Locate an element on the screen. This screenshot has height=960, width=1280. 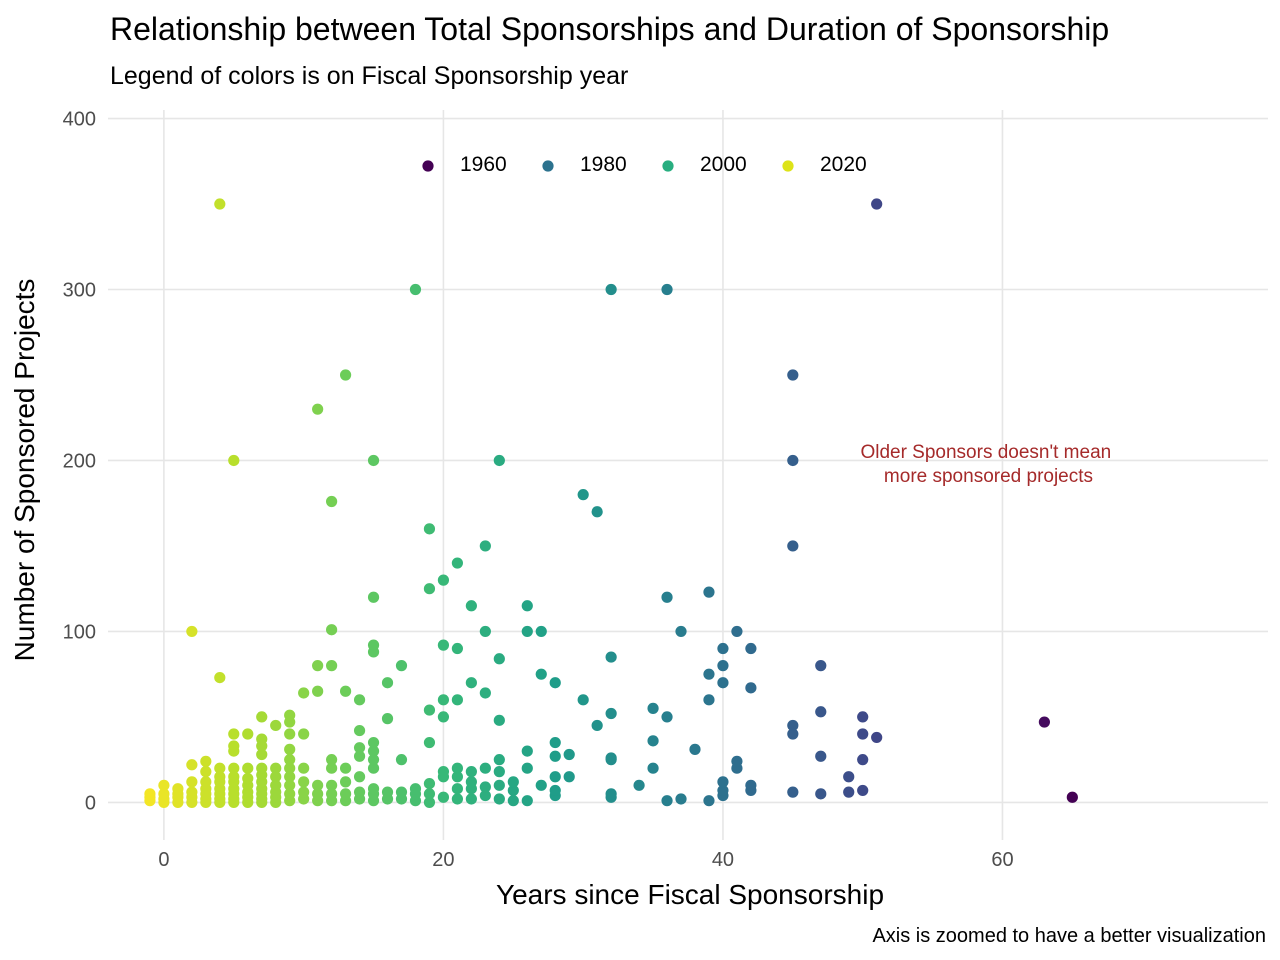
legend: 1960 1980 2000 2020 is located at coordinates (644, 164).